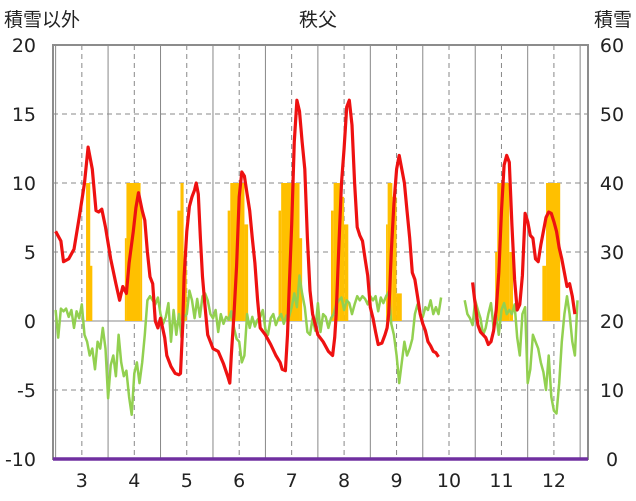 Image resolution: width=636 pixels, height=501 pixels. What do you see at coordinates (612, 115) in the screenshot?
I see `right-tick-label: 50` at bounding box center [612, 115].